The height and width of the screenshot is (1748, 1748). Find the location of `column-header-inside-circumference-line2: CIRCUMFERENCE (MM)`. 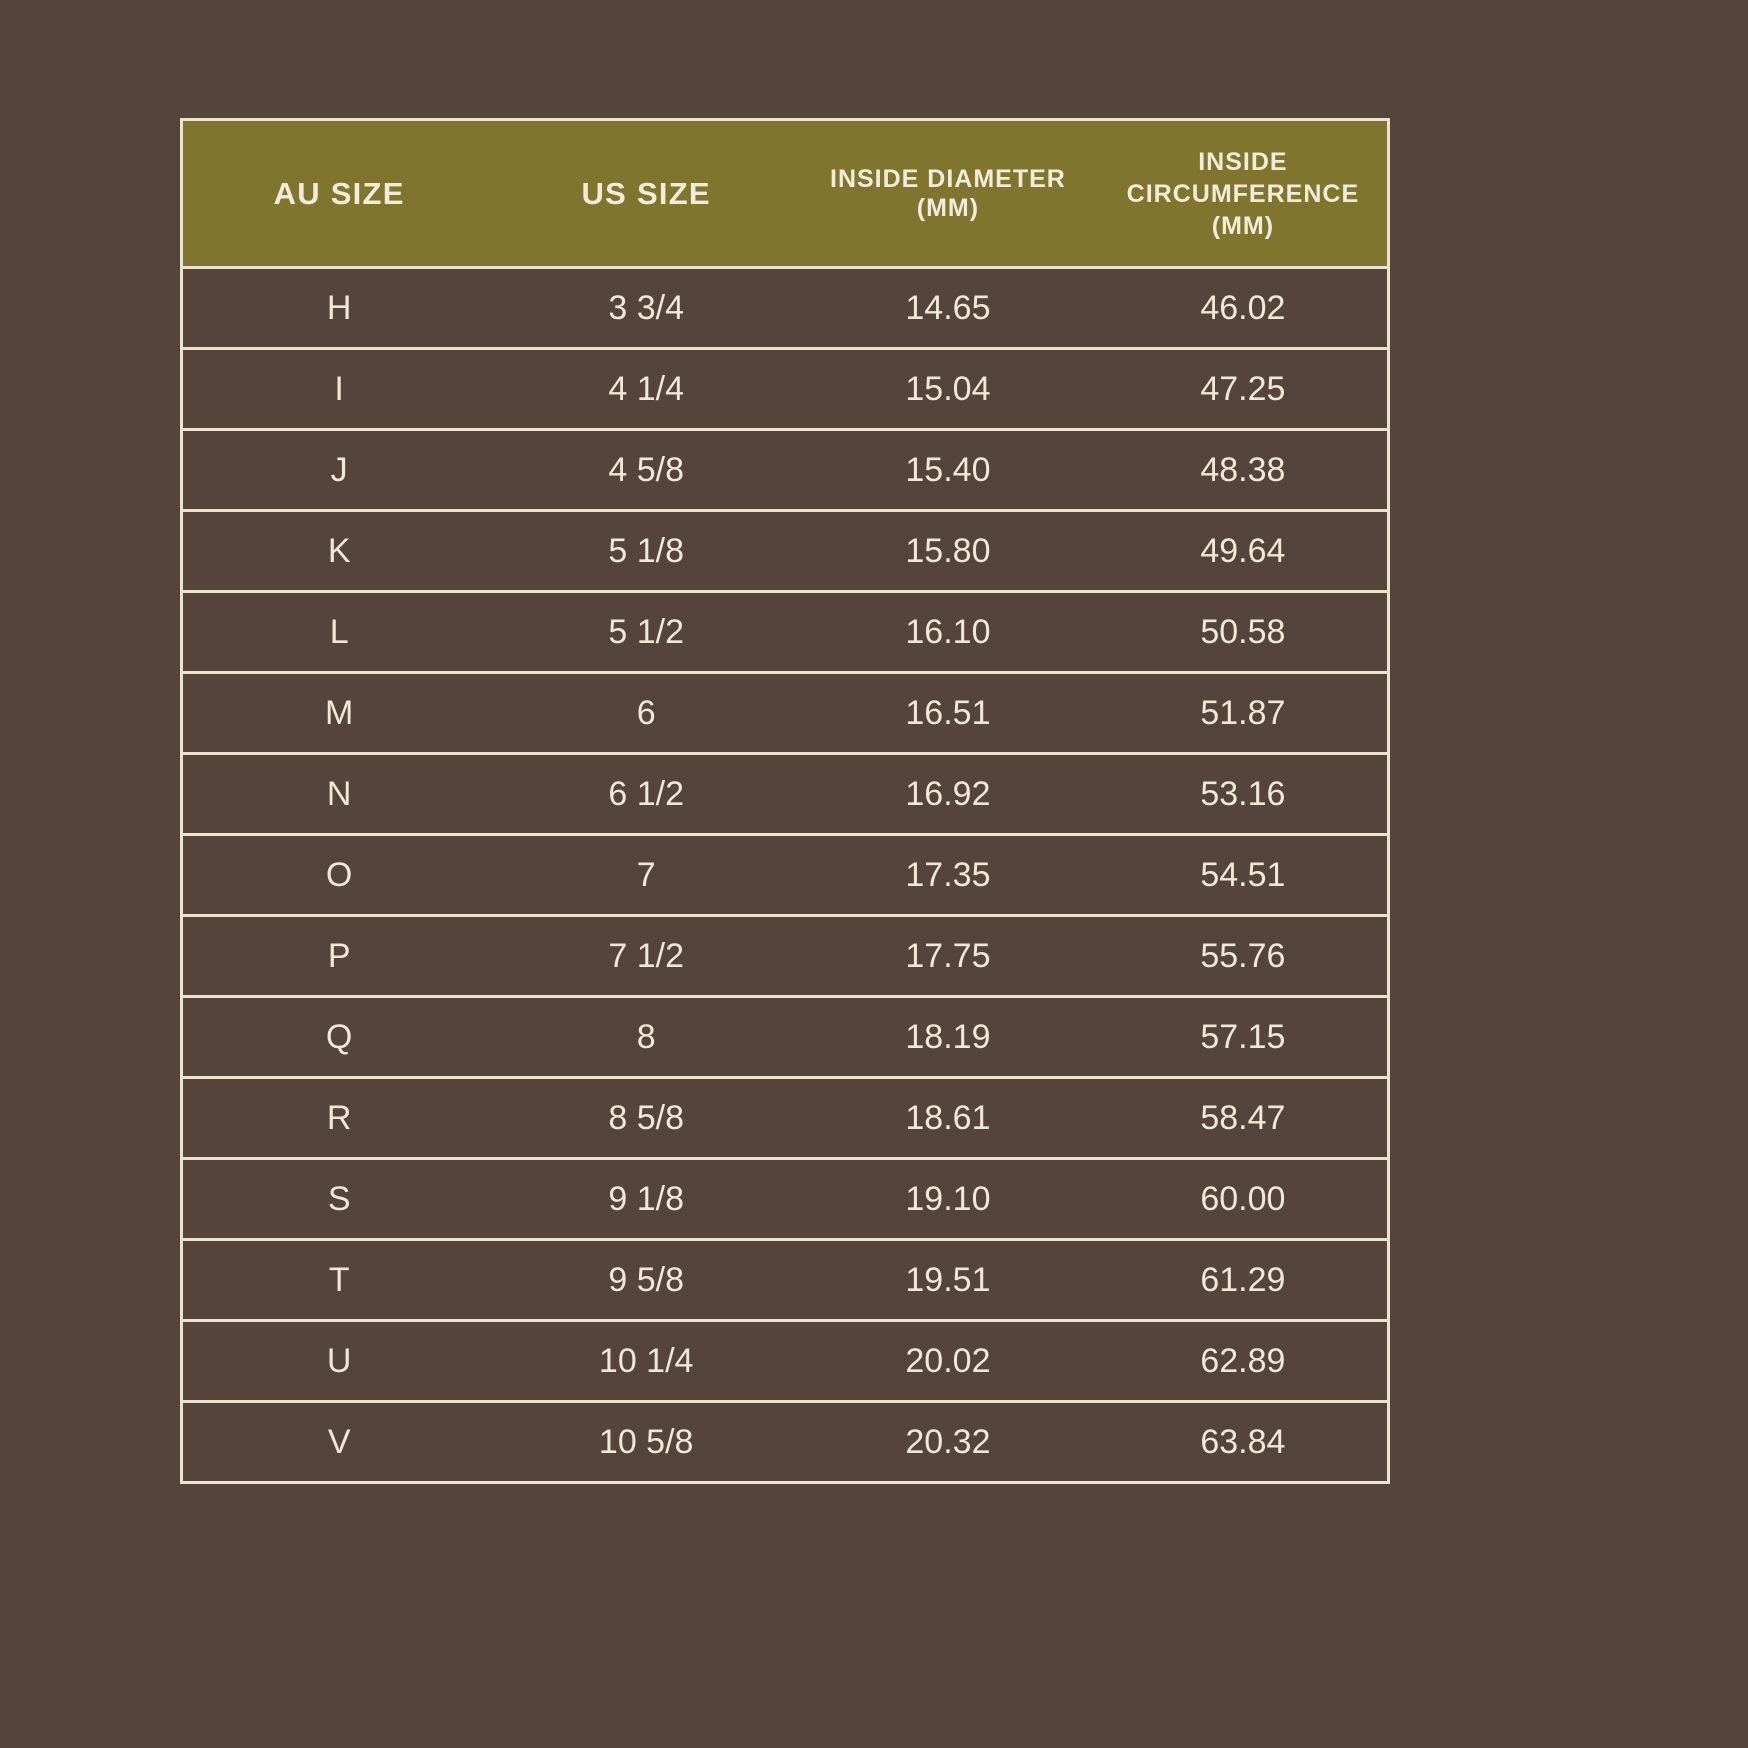

column-header-inside-circumference-line2: CIRCUMFERENCE (MM) is located at coordinates (1243, 209).